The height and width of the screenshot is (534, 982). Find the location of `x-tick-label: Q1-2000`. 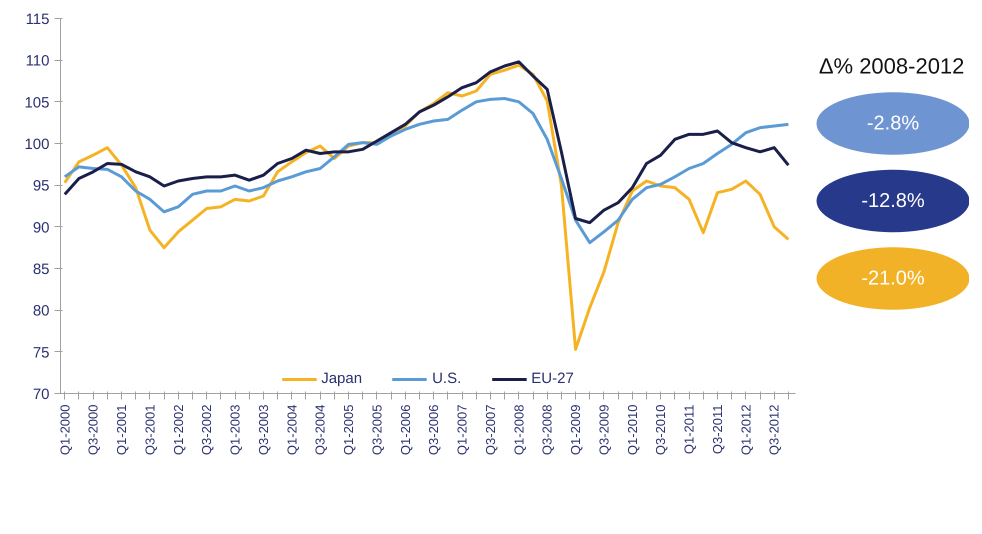

x-tick-label: Q1-2000 is located at coordinates (64, 430).